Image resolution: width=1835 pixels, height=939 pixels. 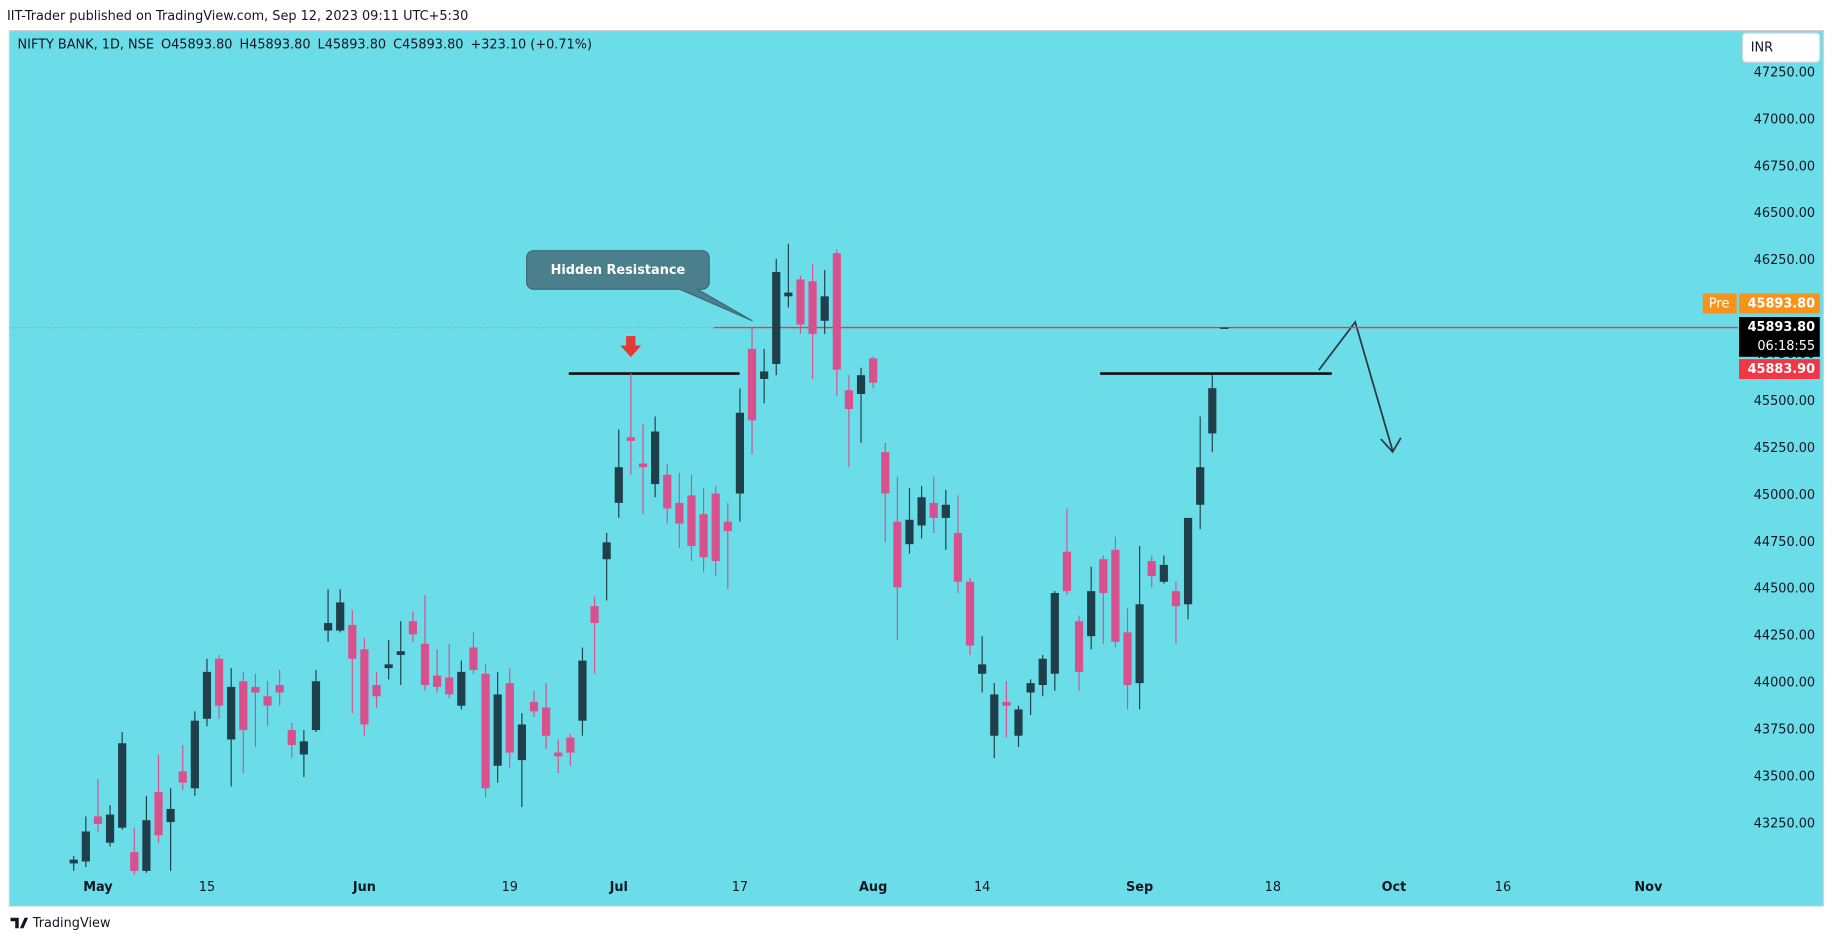 I want to click on brand-name: TradingView, so click(x=71, y=923).